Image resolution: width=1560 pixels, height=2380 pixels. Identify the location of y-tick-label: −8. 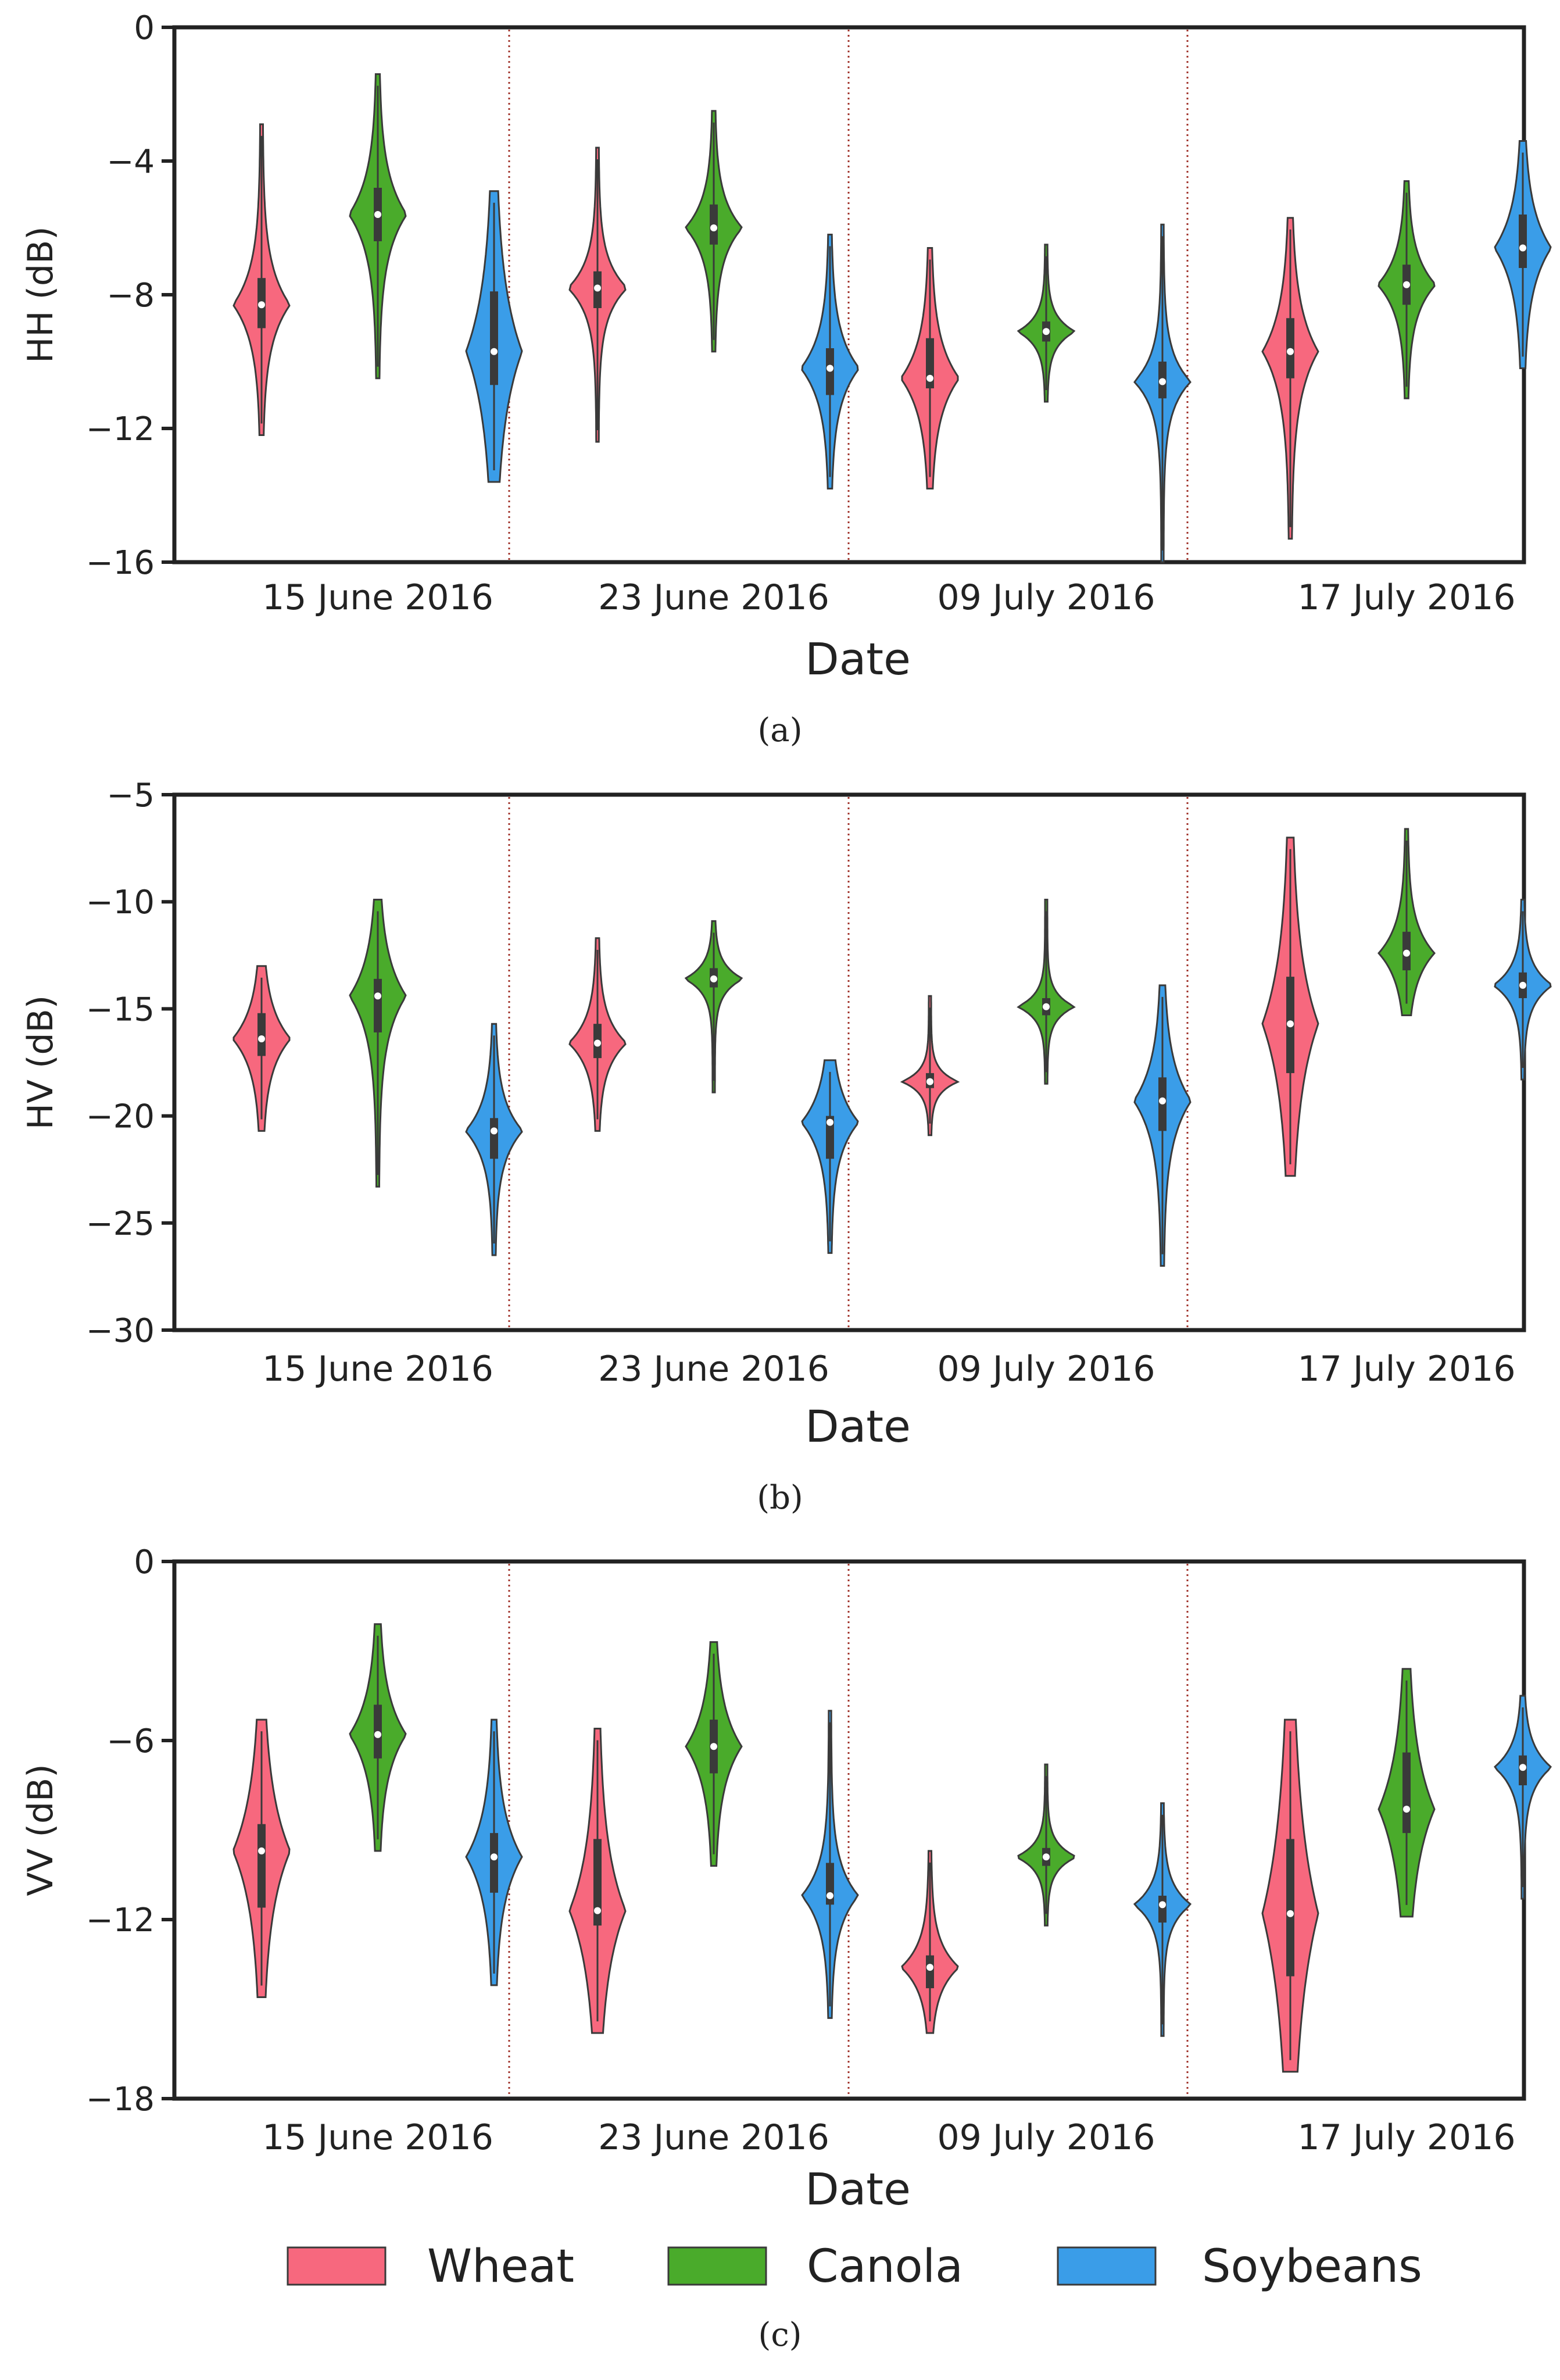
(131, 296).